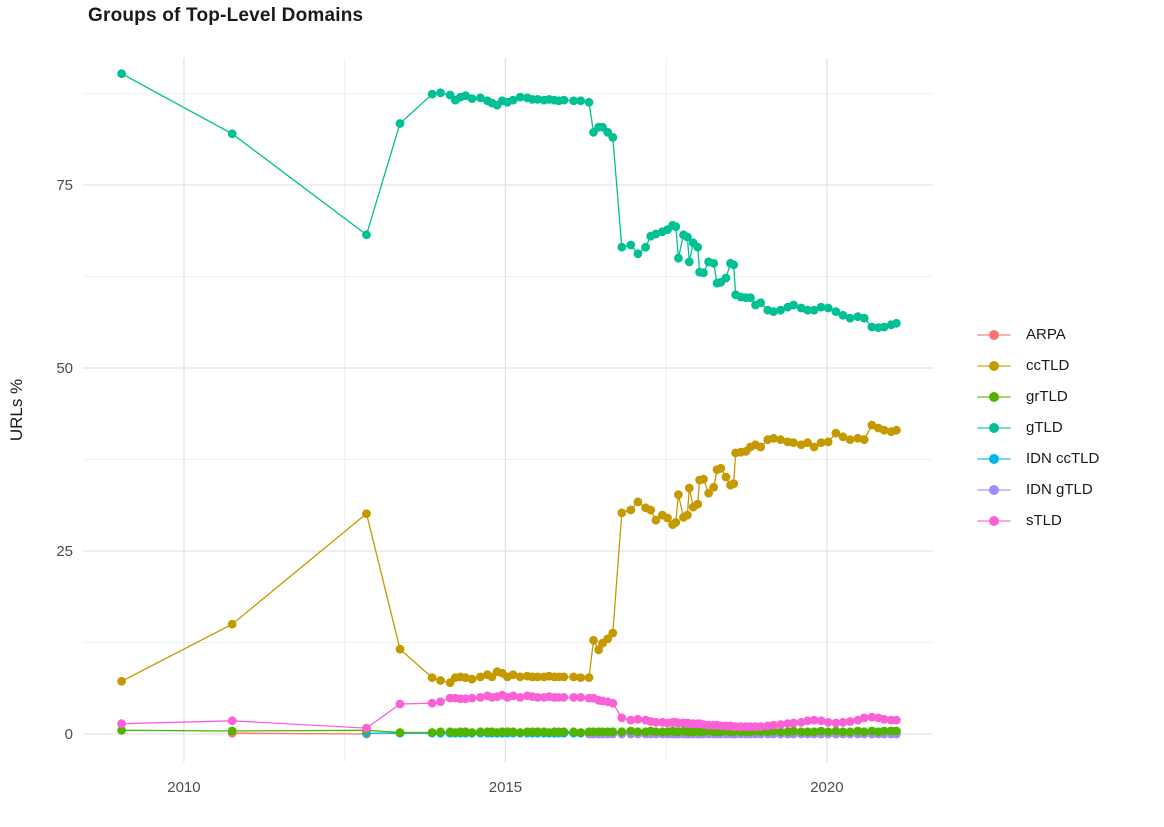  What do you see at coordinates (826, 787) in the screenshot?
I see `svg-text: 2020` at bounding box center [826, 787].